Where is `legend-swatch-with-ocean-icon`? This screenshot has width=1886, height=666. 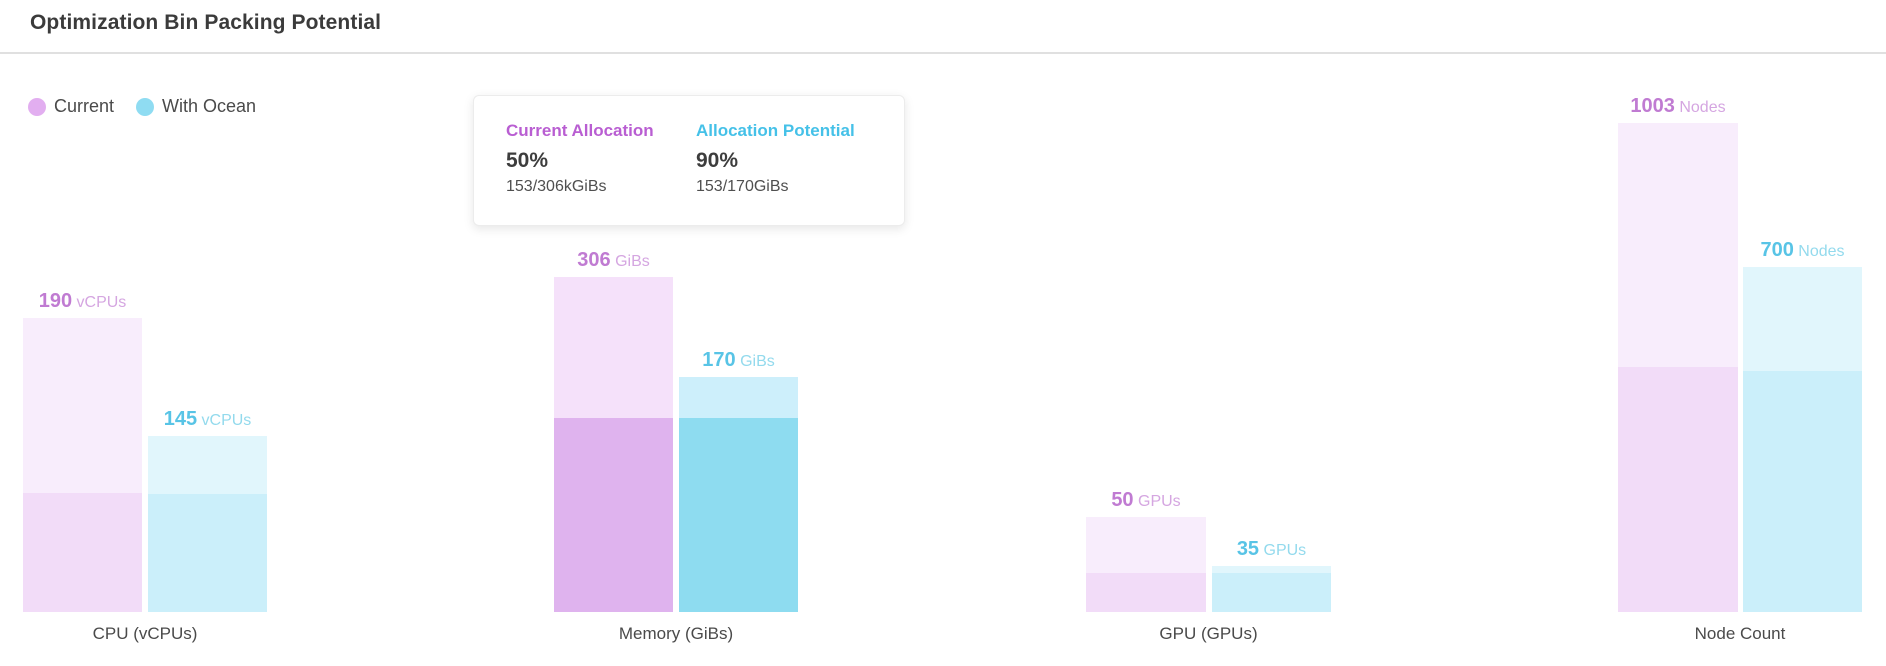 legend-swatch-with-ocean-icon is located at coordinates (145, 106).